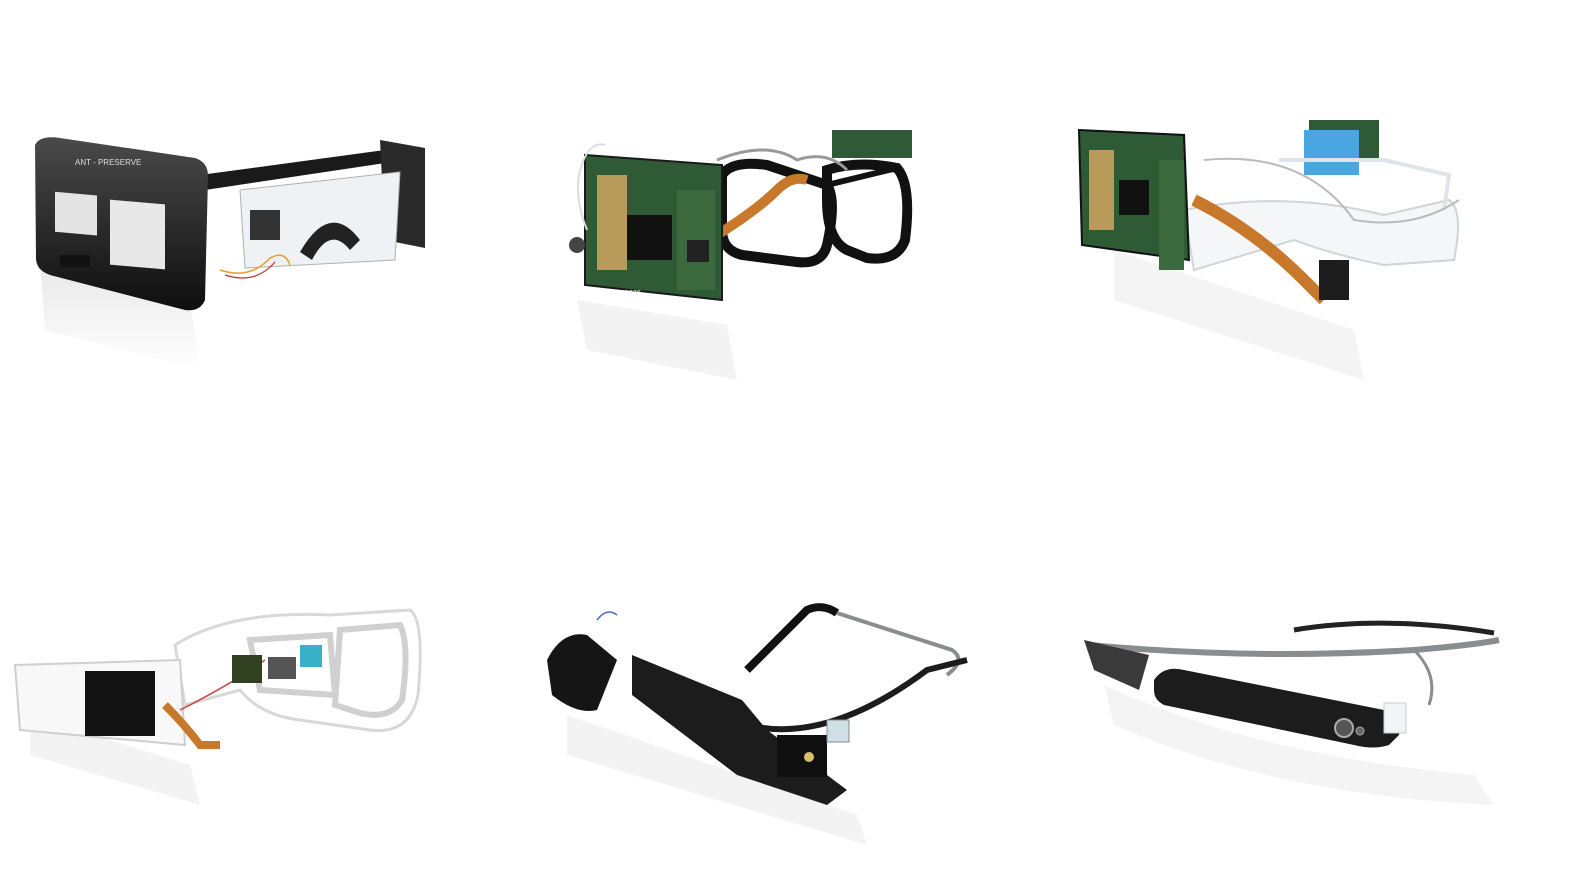  Describe the element at coordinates (757, 724) in the screenshot. I see `prototype-5-illustration` at that location.